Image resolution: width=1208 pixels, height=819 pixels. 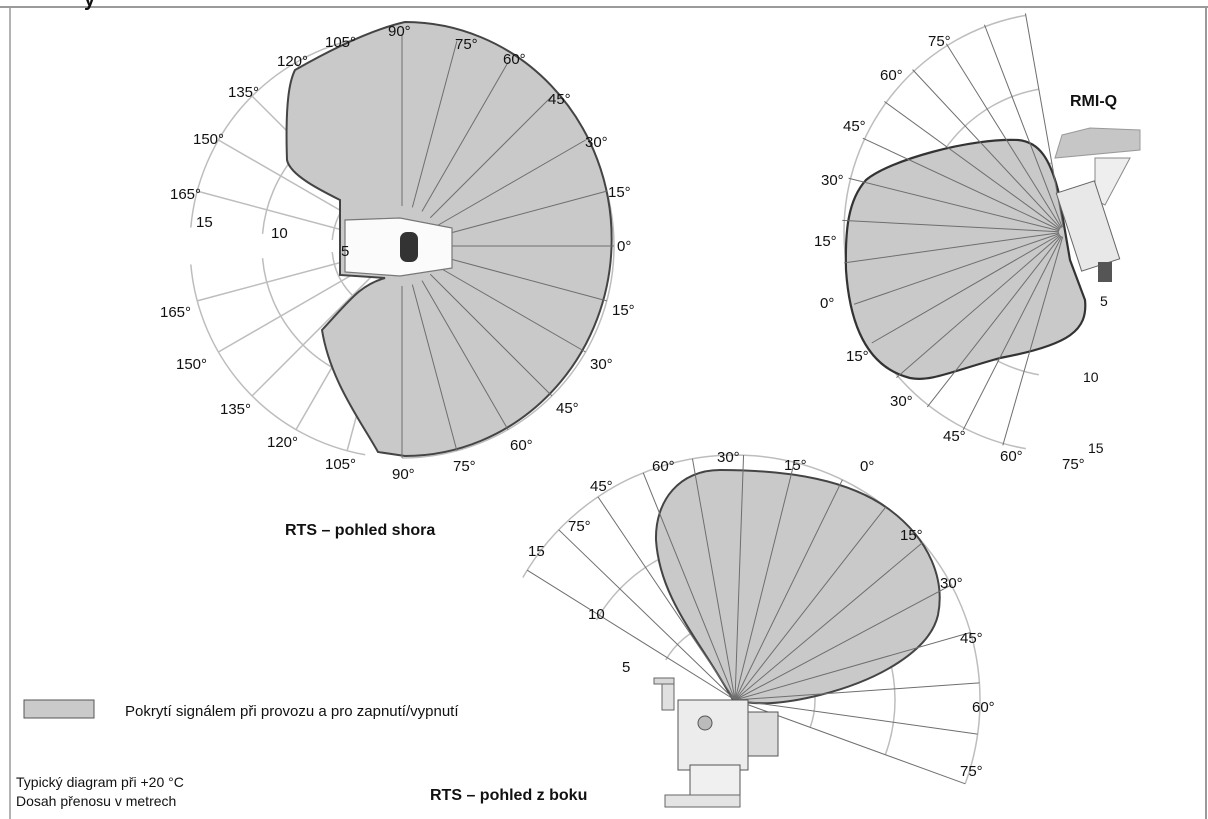 What do you see at coordinates (601, 486) in the screenshot?
I see `side-angle-45: 45°` at bounding box center [601, 486].